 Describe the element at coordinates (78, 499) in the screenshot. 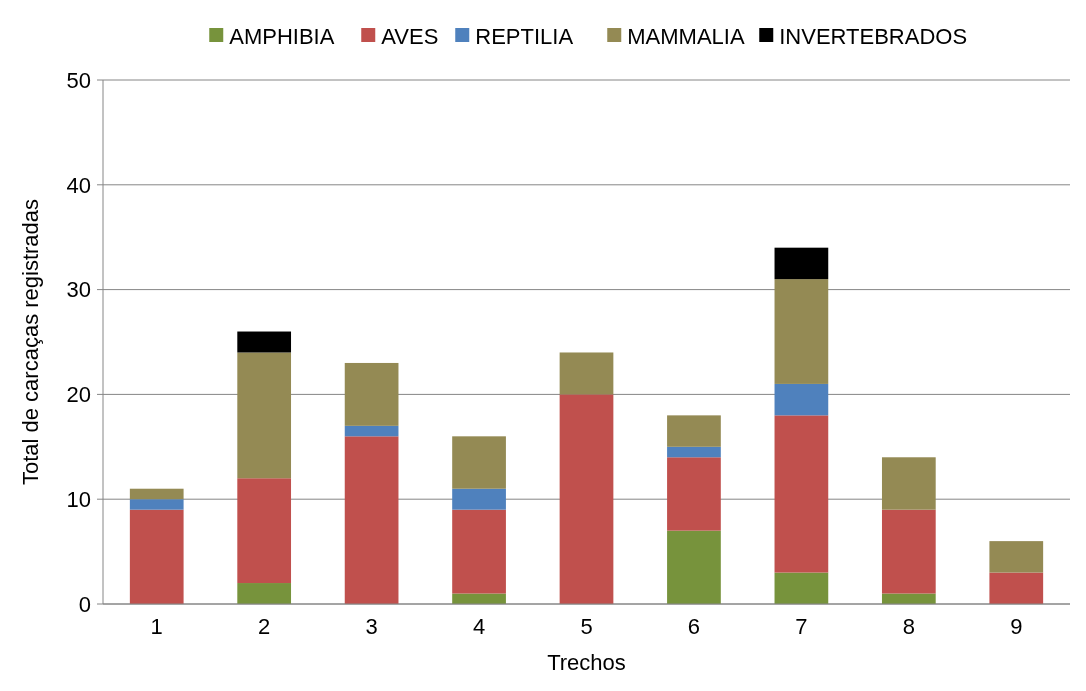

I see `y-tick-label: 10` at that location.